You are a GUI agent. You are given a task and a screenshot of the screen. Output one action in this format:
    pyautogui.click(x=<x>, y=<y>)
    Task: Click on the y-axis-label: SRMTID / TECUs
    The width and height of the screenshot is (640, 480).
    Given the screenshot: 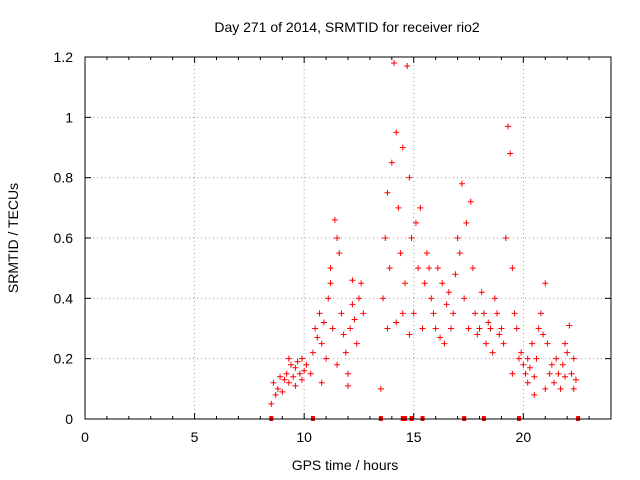 What is the action you would take?
    pyautogui.click(x=13, y=238)
    